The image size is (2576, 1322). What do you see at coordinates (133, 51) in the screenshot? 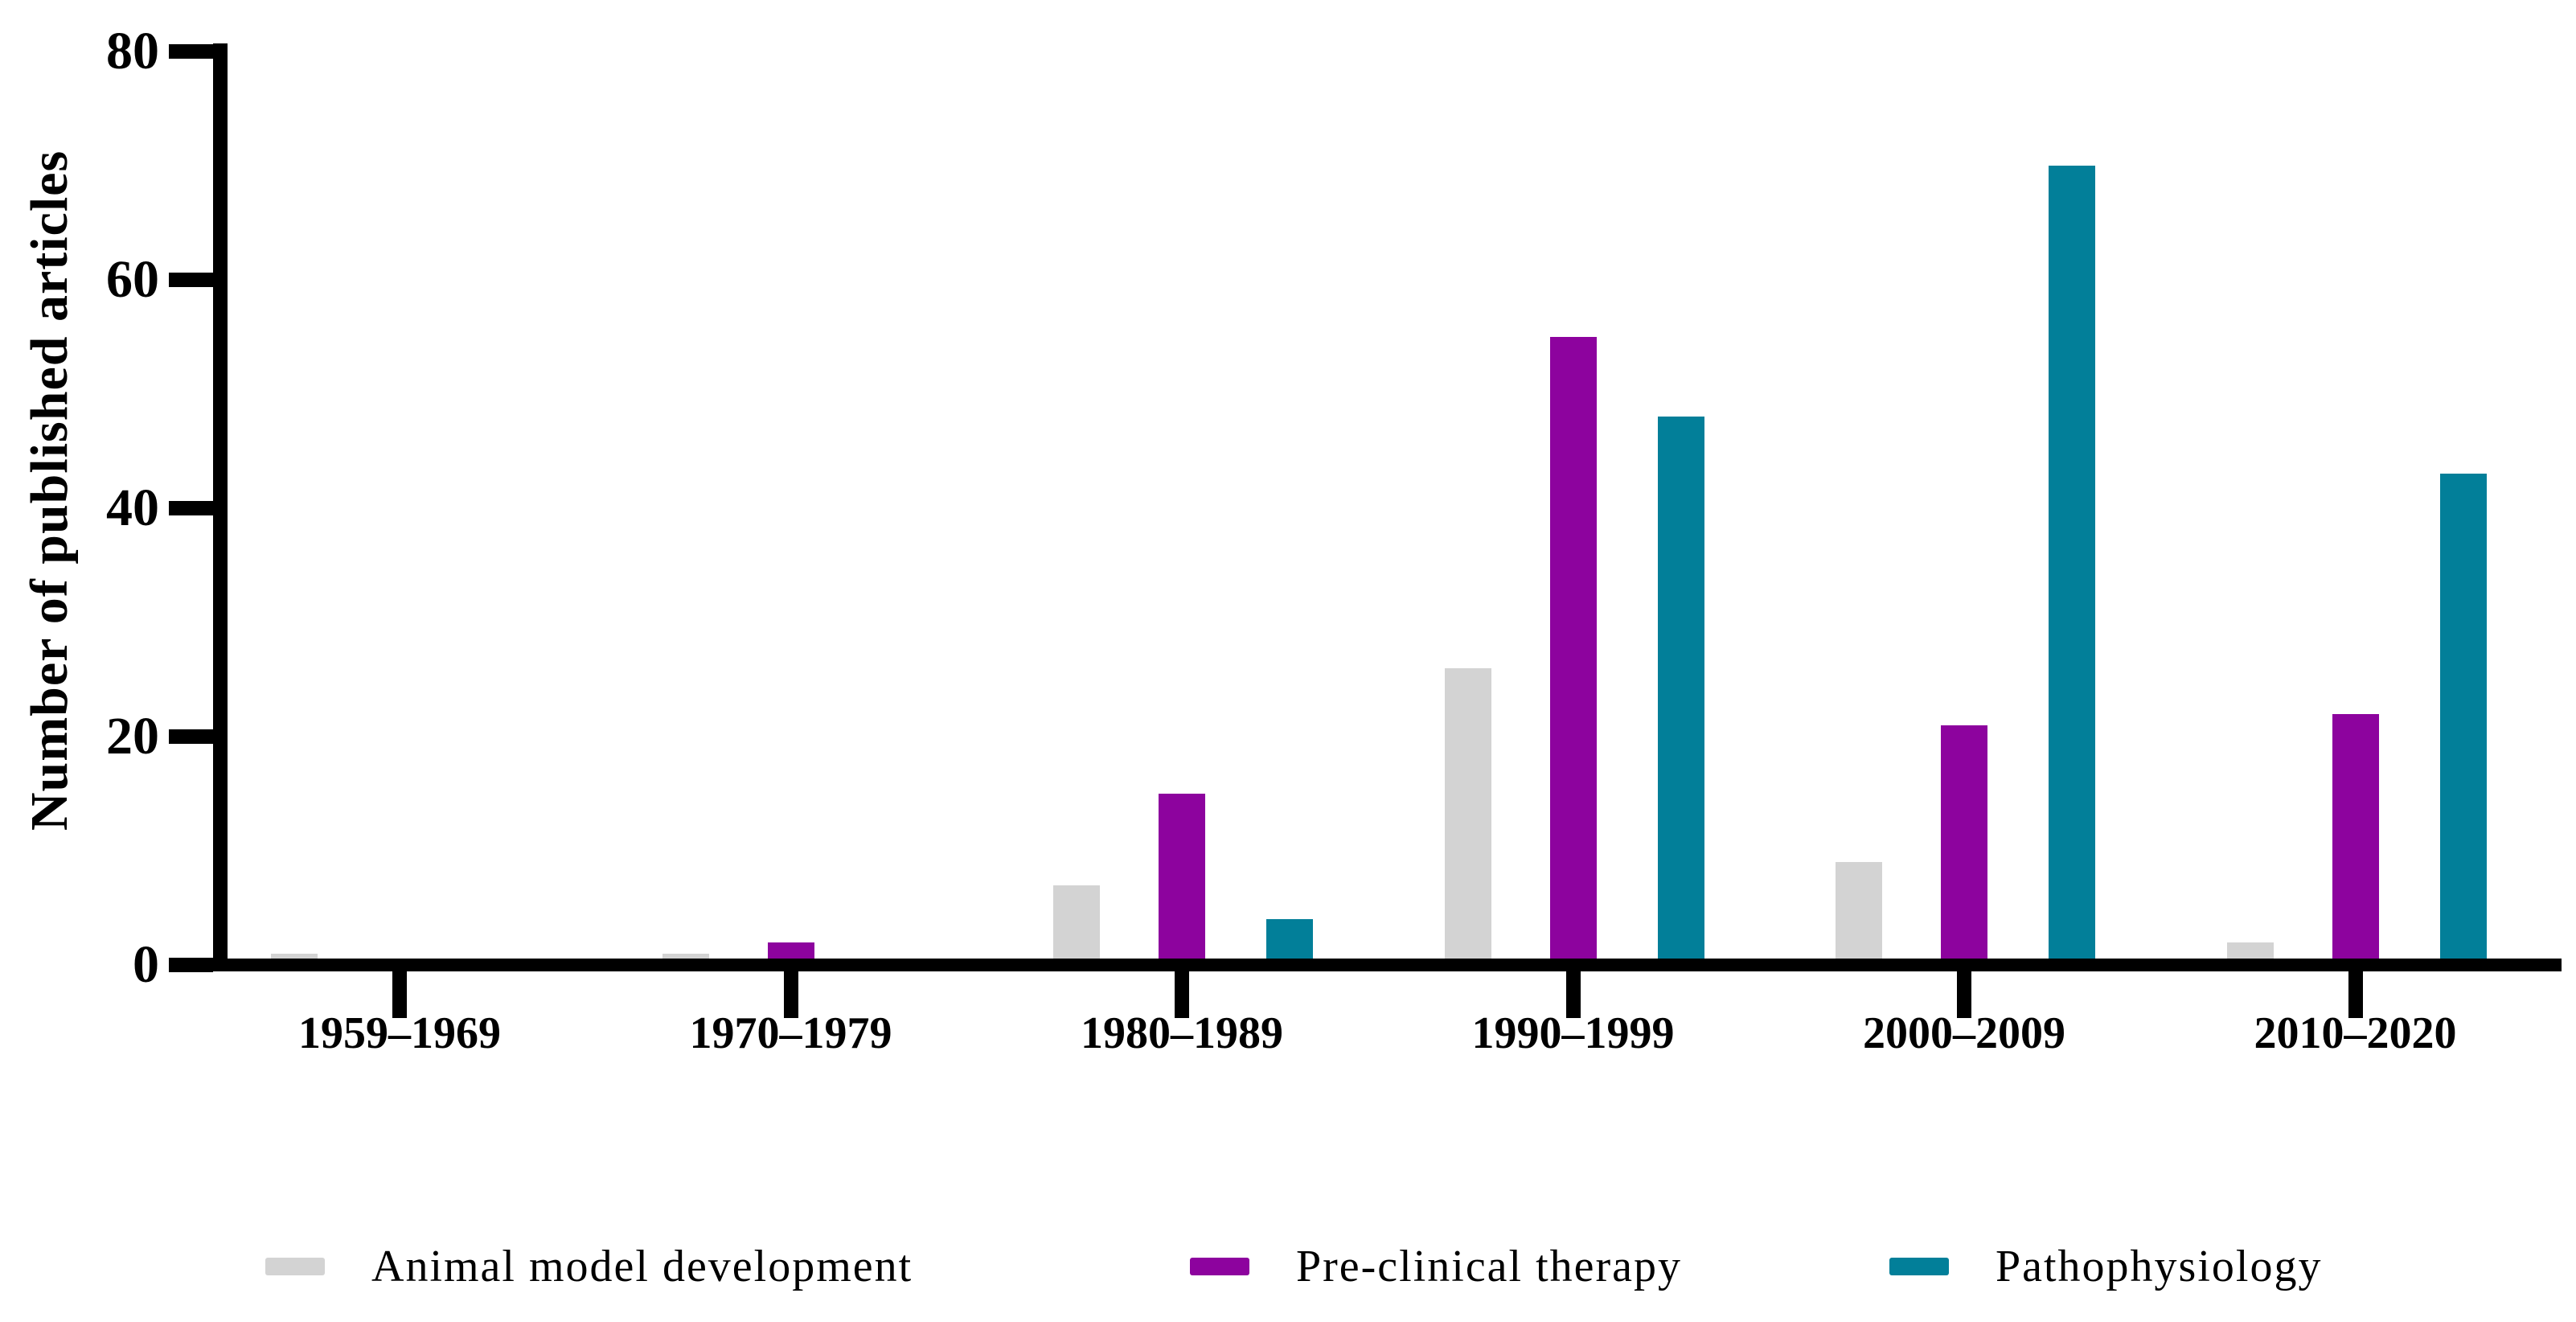
I see `y-axis-tick-label: 80` at bounding box center [133, 51].